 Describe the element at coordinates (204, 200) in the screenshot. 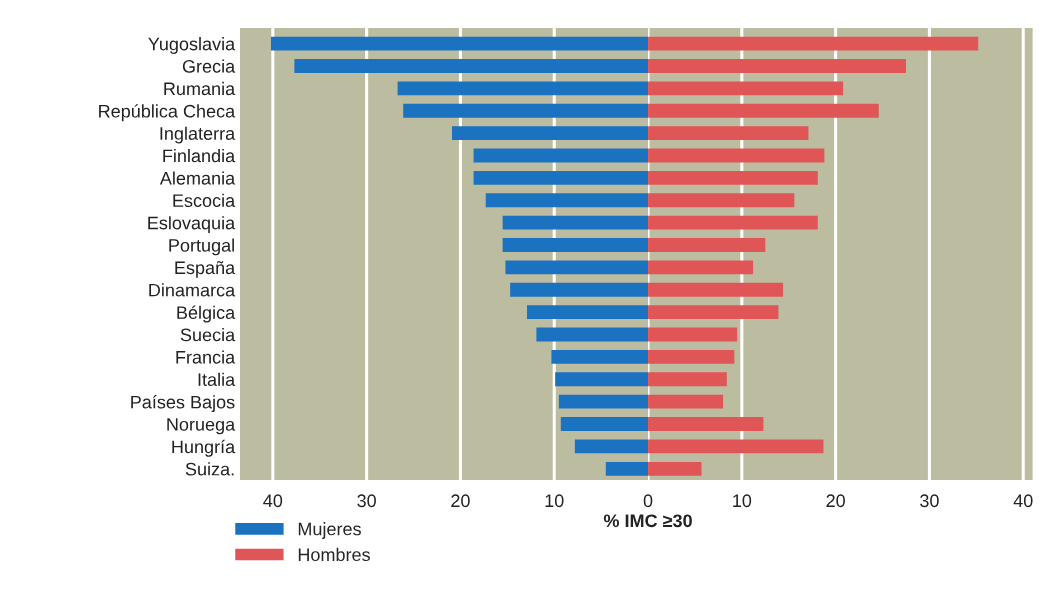

I see `y-tick-label: Escocia` at that location.